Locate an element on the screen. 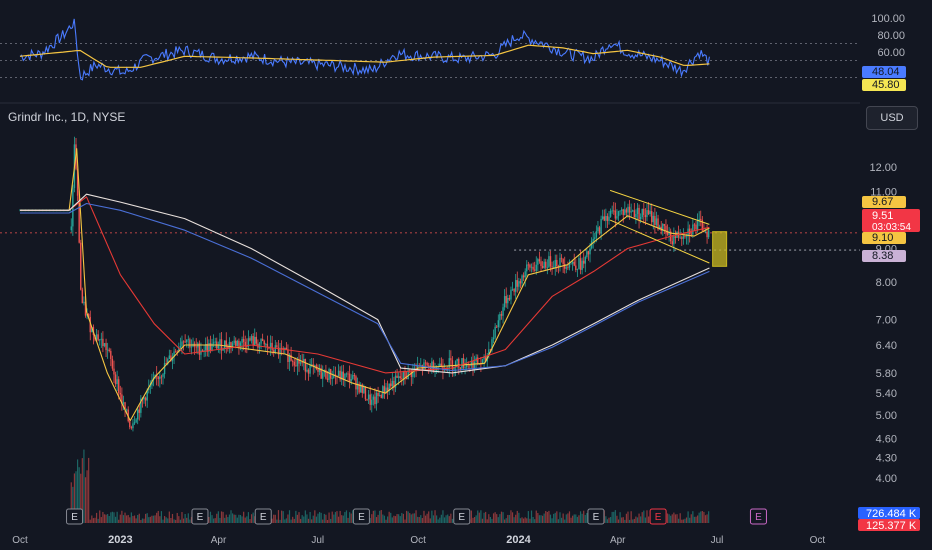  tag-ma-slow: 8.38 is located at coordinates (884, 256).